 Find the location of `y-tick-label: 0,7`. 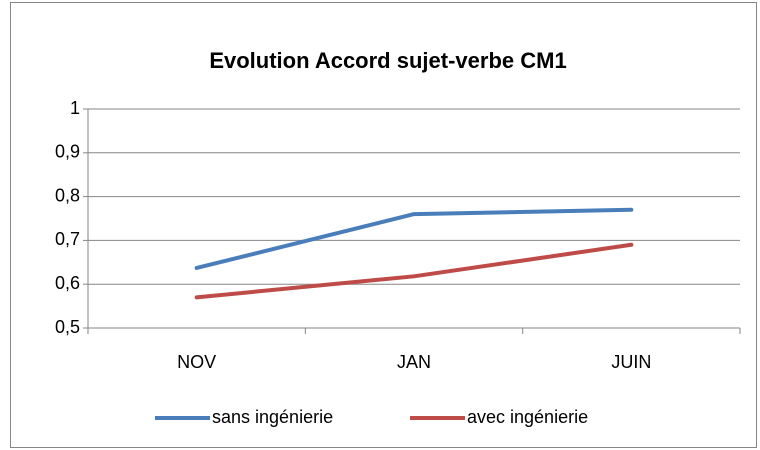

y-tick-label: 0,7 is located at coordinates (67, 239).